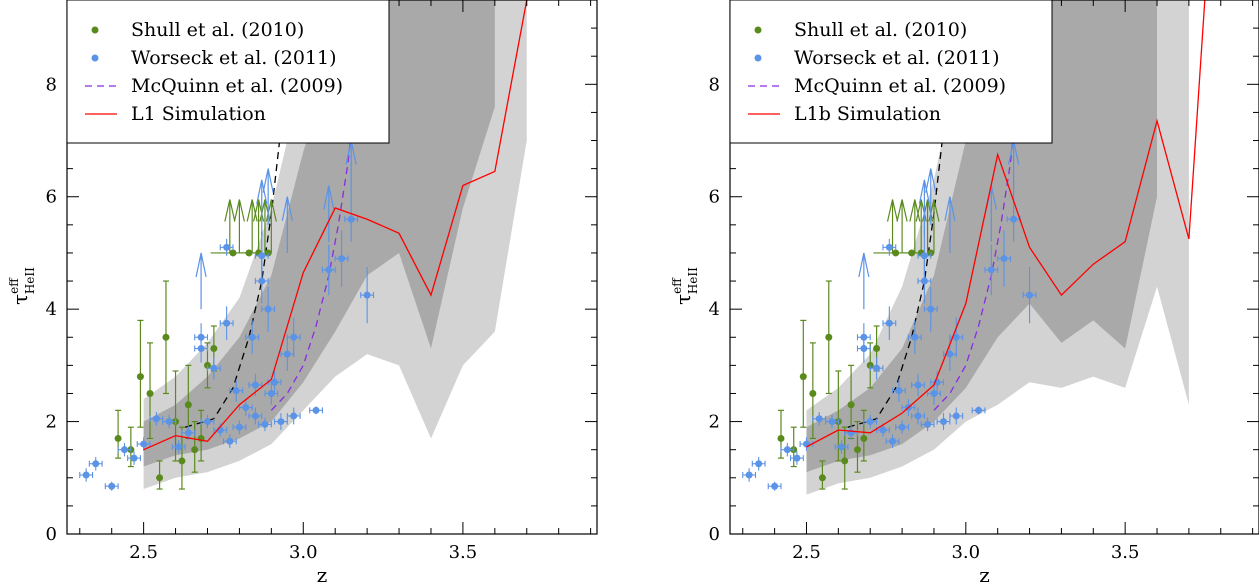  Describe the element at coordinates (714, 309) in the screenshot. I see `y-tick-label: 4` at that location.